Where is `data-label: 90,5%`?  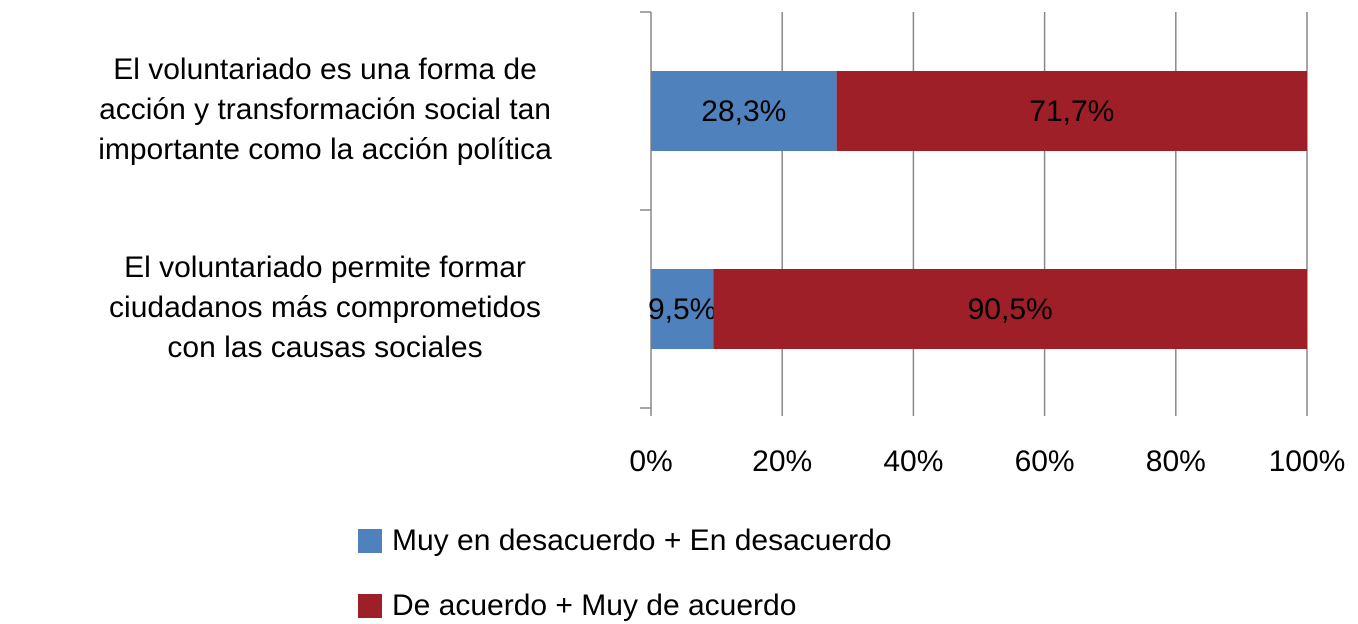
data-label: 90,5% is located at coordinates (1010, 309).